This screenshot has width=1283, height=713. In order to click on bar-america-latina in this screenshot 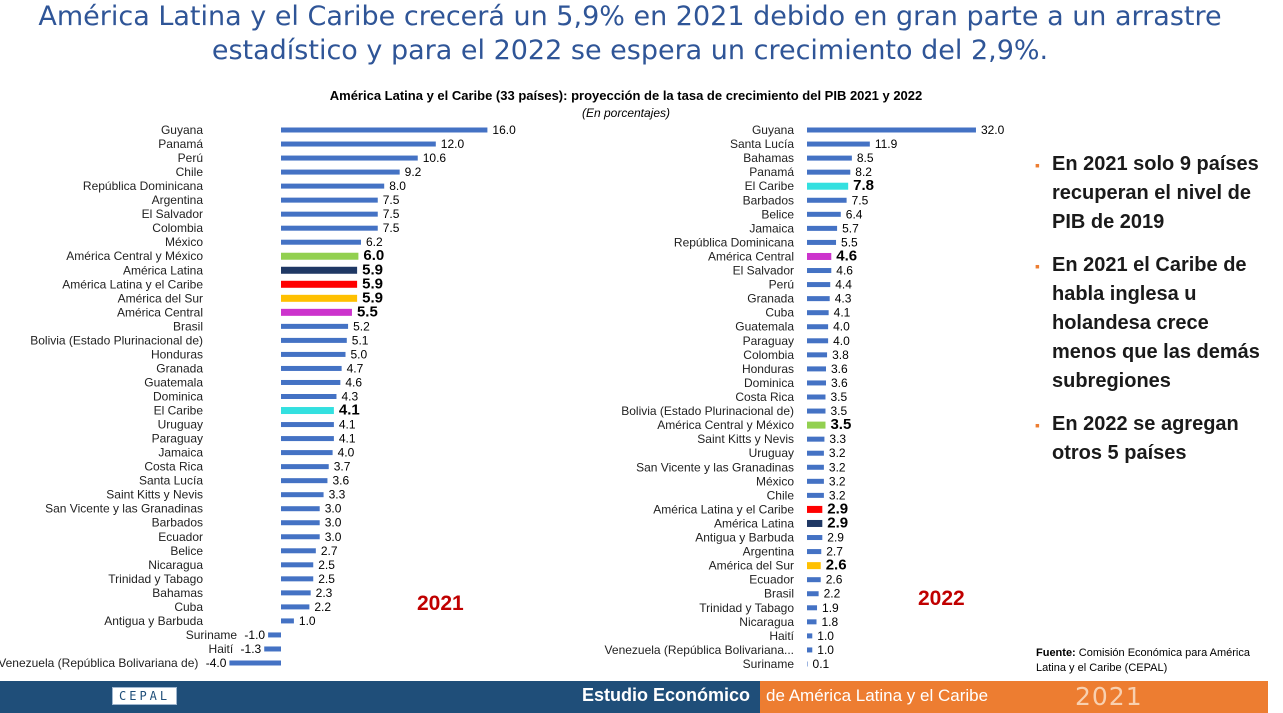, I will do `click(319, 270)`.